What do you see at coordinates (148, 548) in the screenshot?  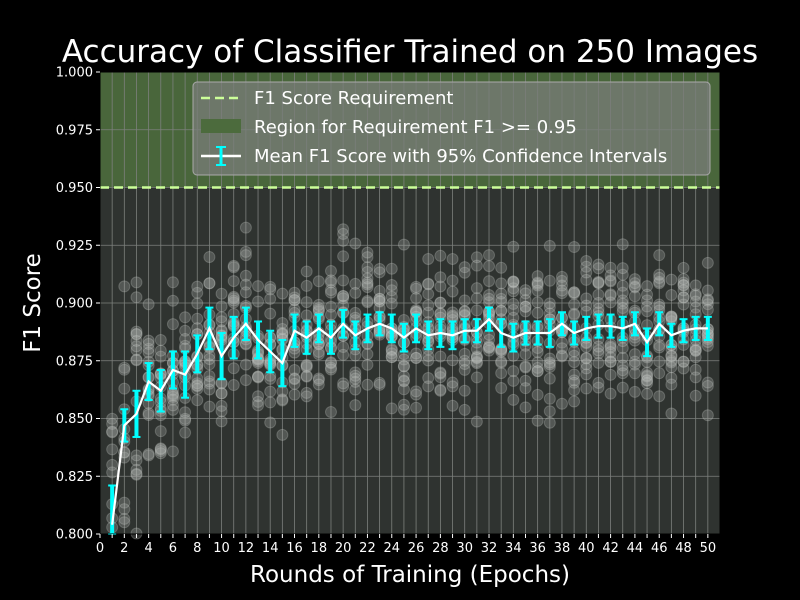 I see `x-tick-label: 4` at bounding box center [148, 548].